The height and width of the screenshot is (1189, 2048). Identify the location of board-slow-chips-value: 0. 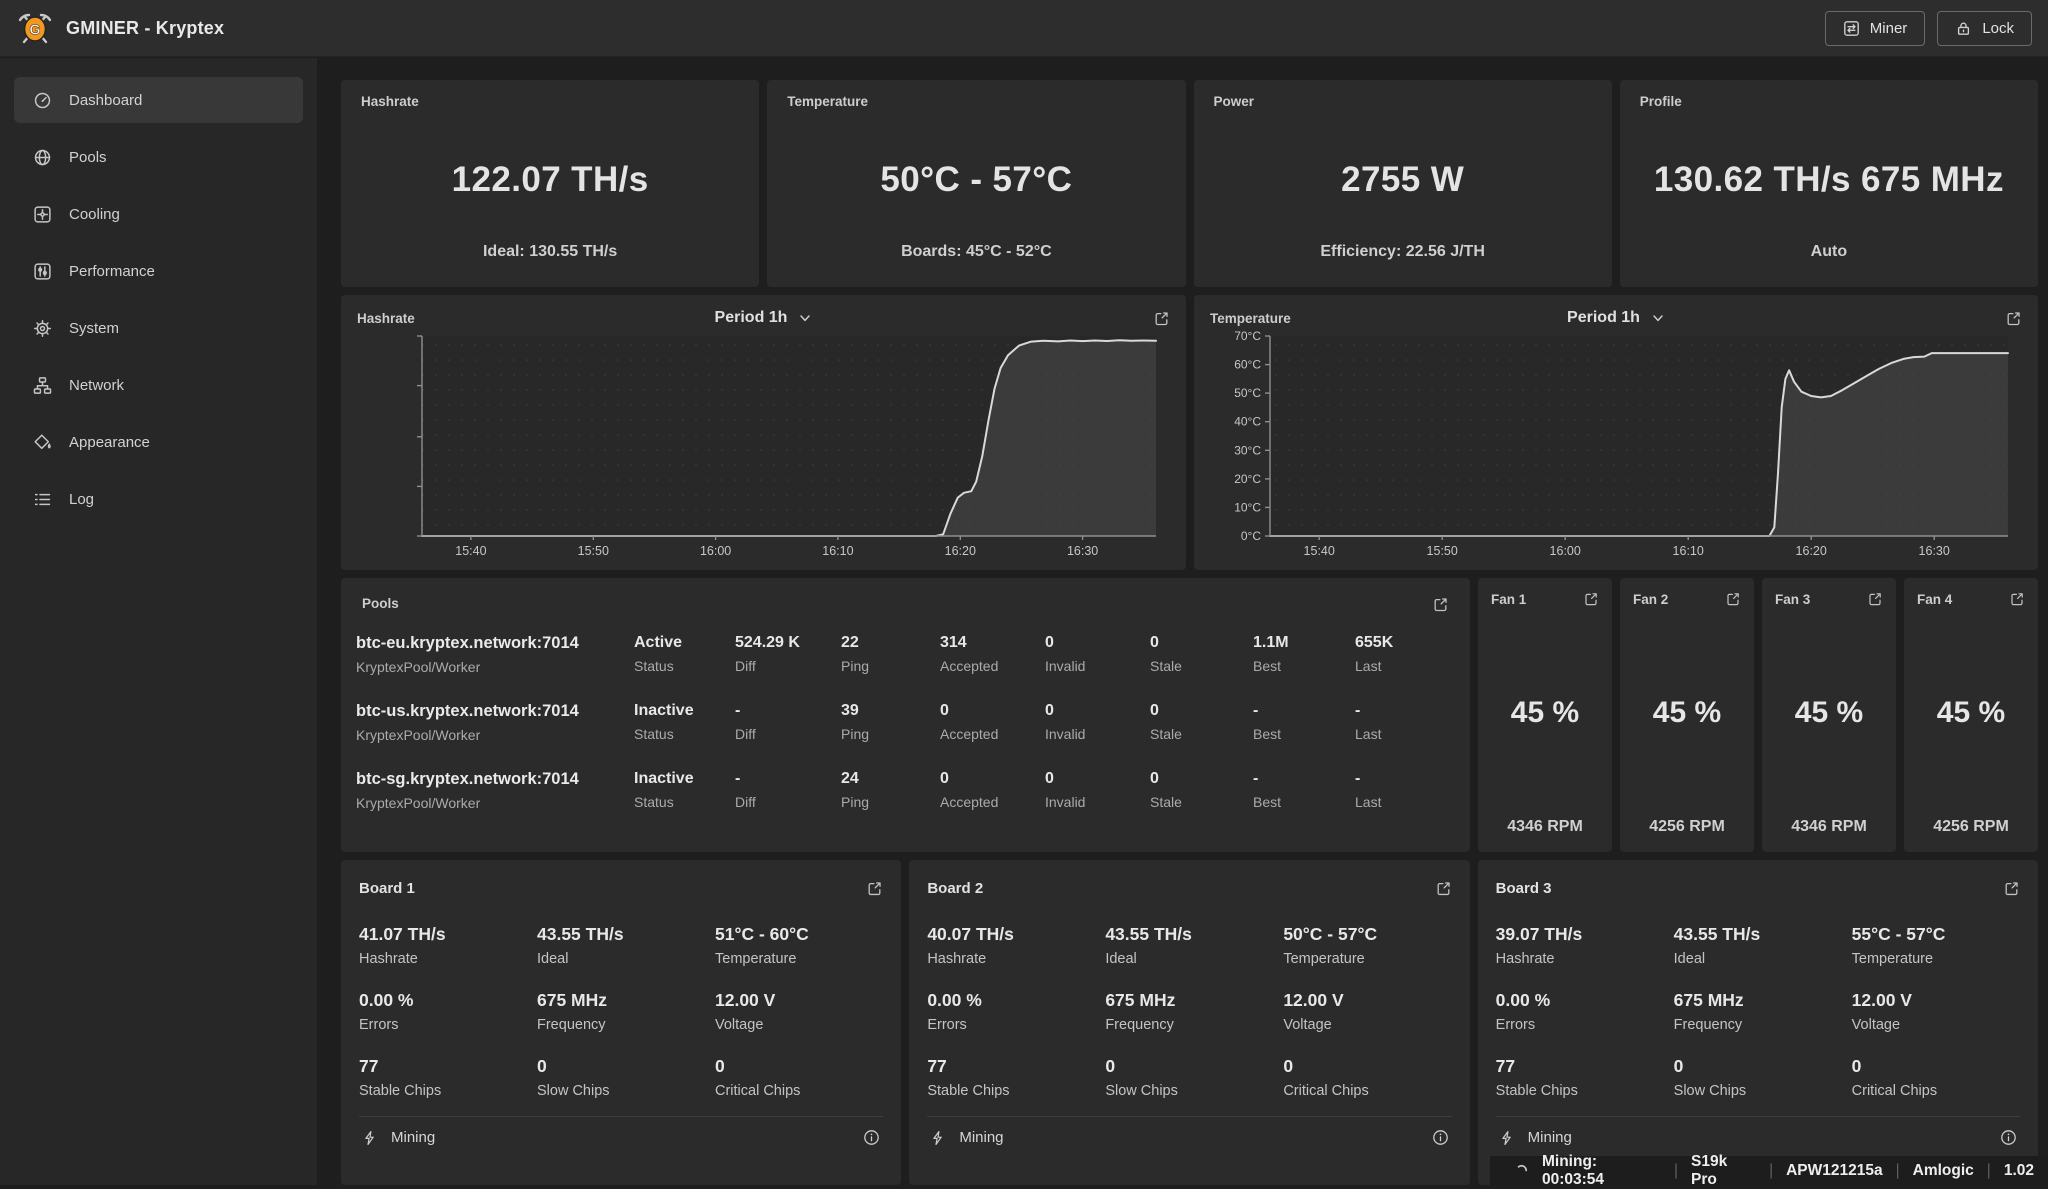
(542, 1066).